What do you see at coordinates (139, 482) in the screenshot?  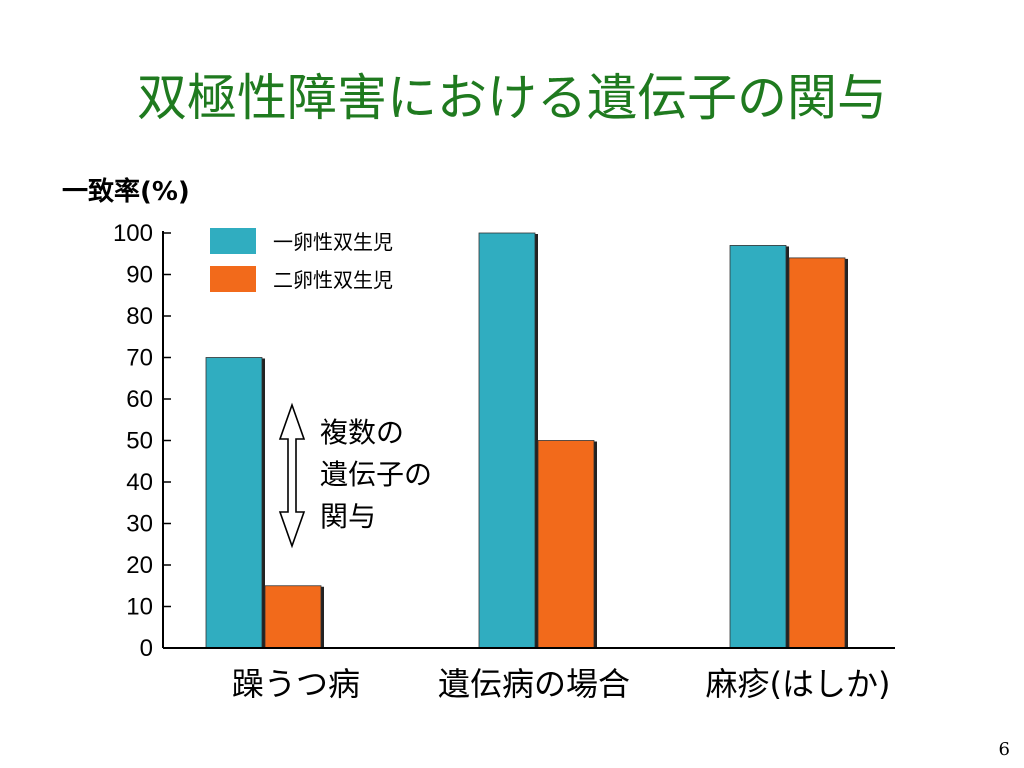 I see `y-tick-label: 40` at bounding box center [139, 482].